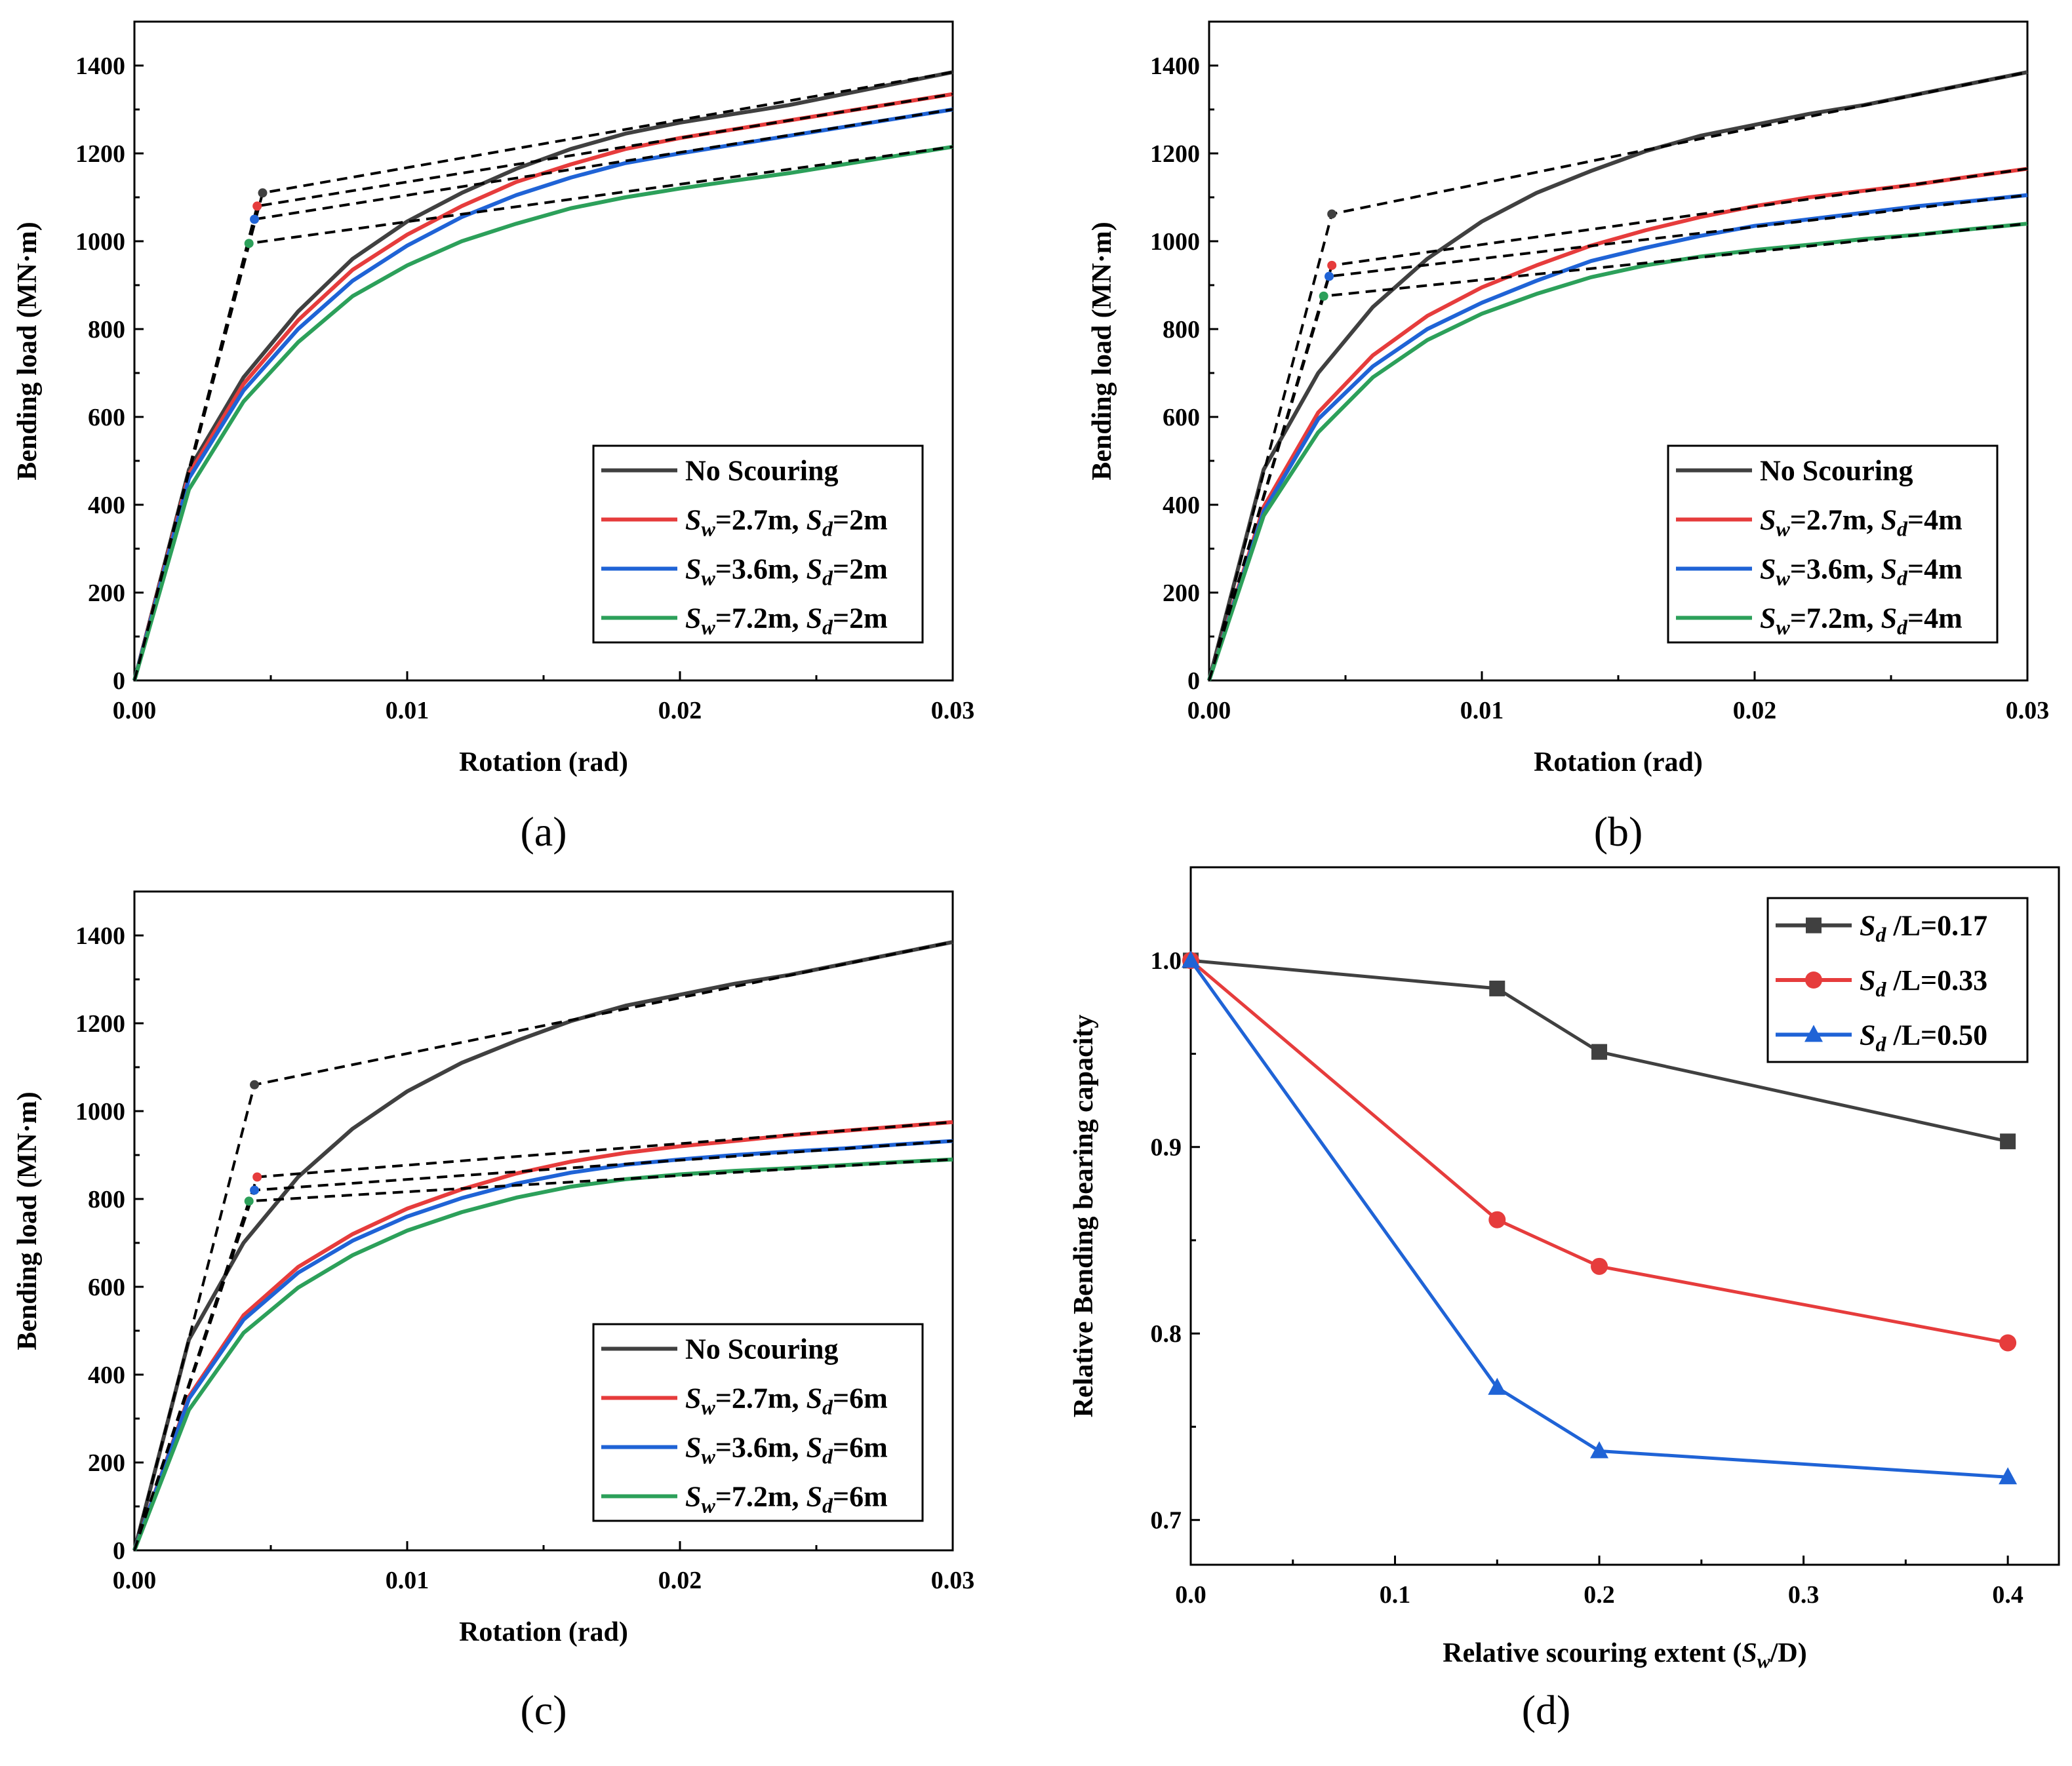  What do you see at coordinates (1497, 1219) in the screenshot?
I see `data-point-circle` at bounding box center [1497, 1219].